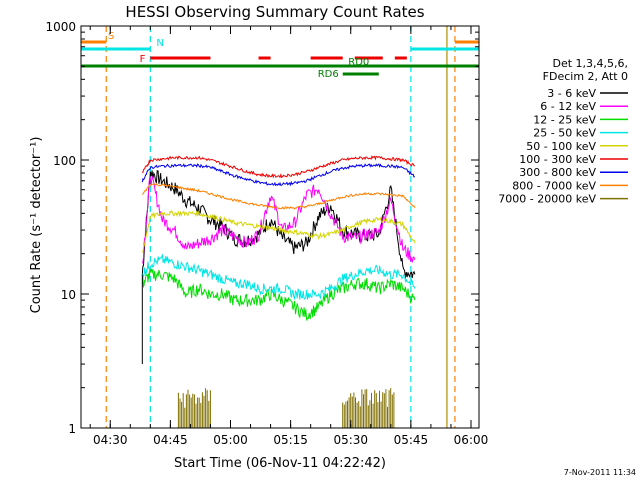 The height and width of the screenshot is (480, 640). Describe the element at coordinates (143, 59) in the screenshot. I see `status-bar-label-f: F` at that location.